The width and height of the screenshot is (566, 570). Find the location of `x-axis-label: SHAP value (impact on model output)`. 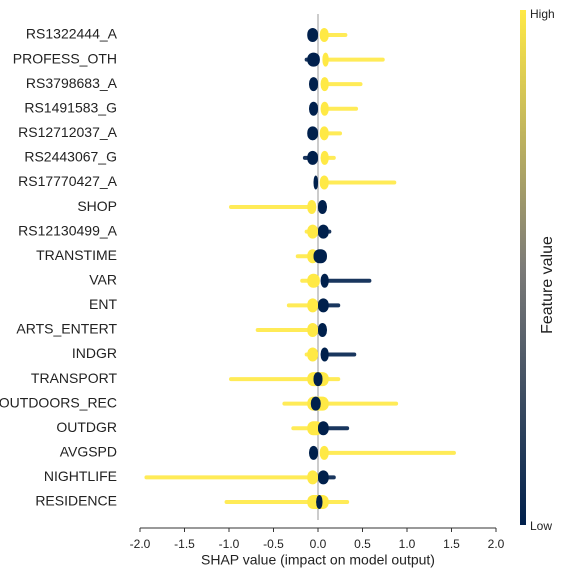

x-axis-label: SHAP value (impact on model output) is located at coordinates (318, 560).